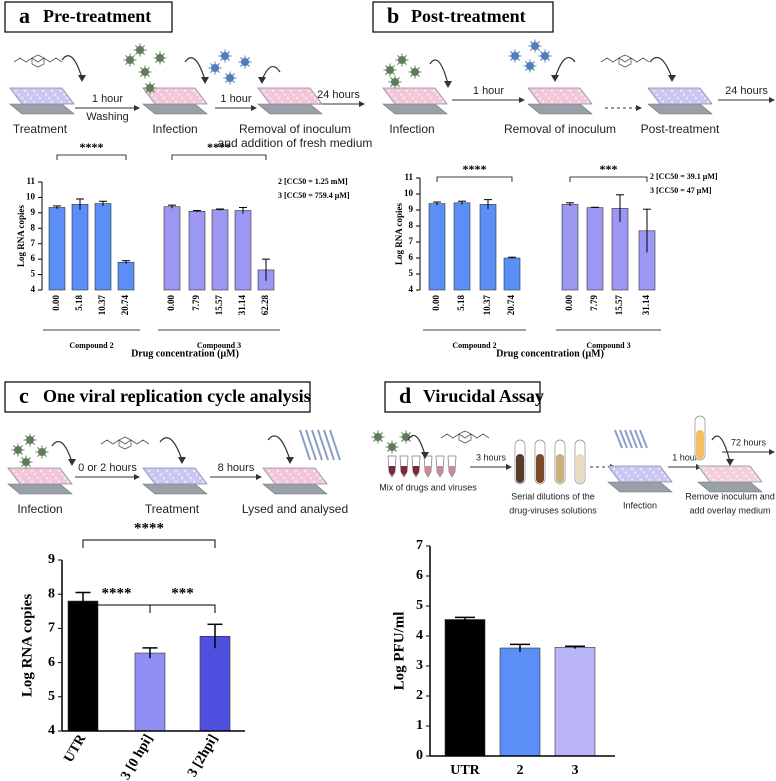  Describe the element at coordinates (419, 755) in the screenshot. I see `y-tick-label: 0` at that location.